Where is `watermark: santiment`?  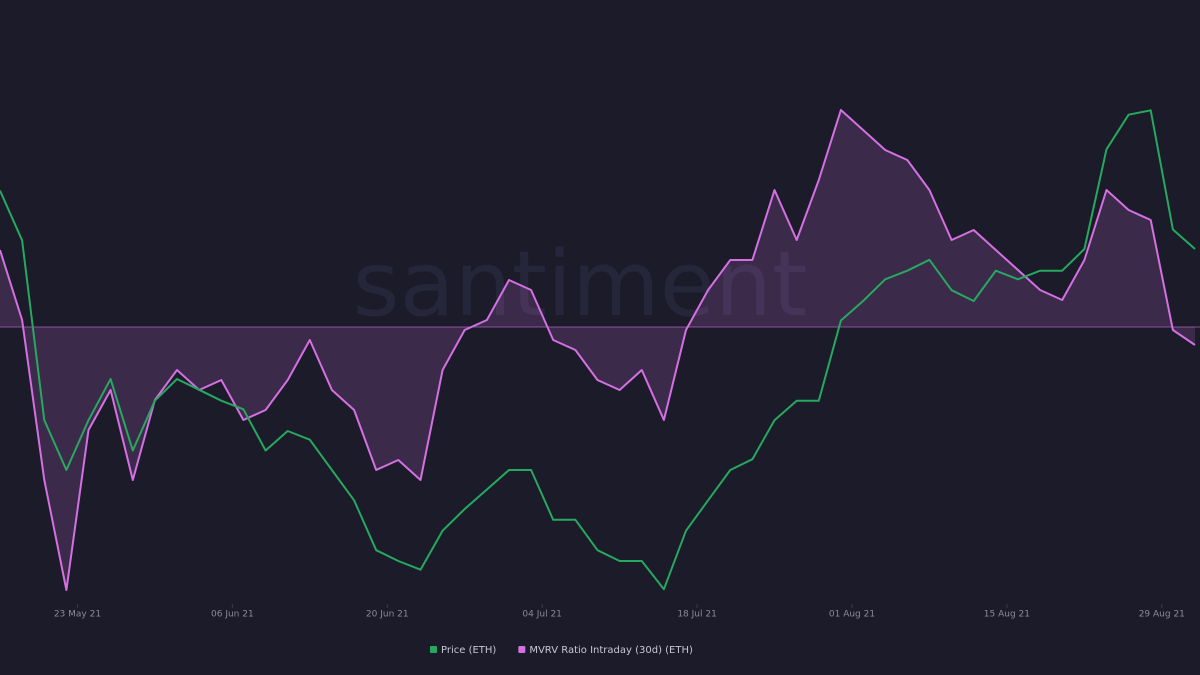 watermark: santiment is located at coordinates (580, 284).